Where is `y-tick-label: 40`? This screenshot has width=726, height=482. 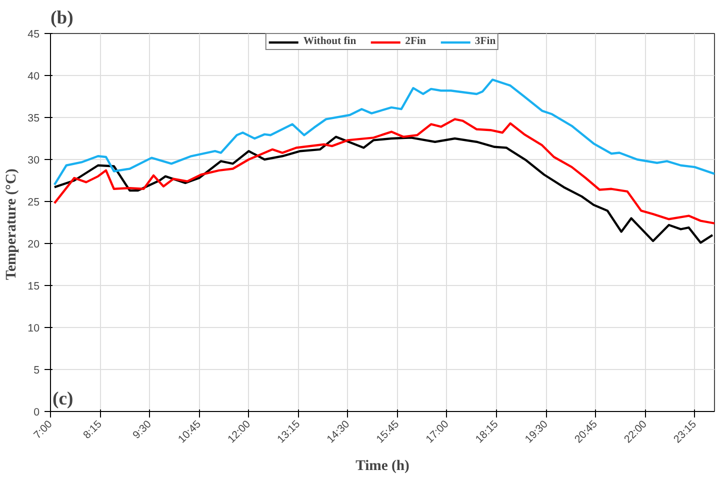 y-tick-label: 40 is located at coordinates (34, 76).